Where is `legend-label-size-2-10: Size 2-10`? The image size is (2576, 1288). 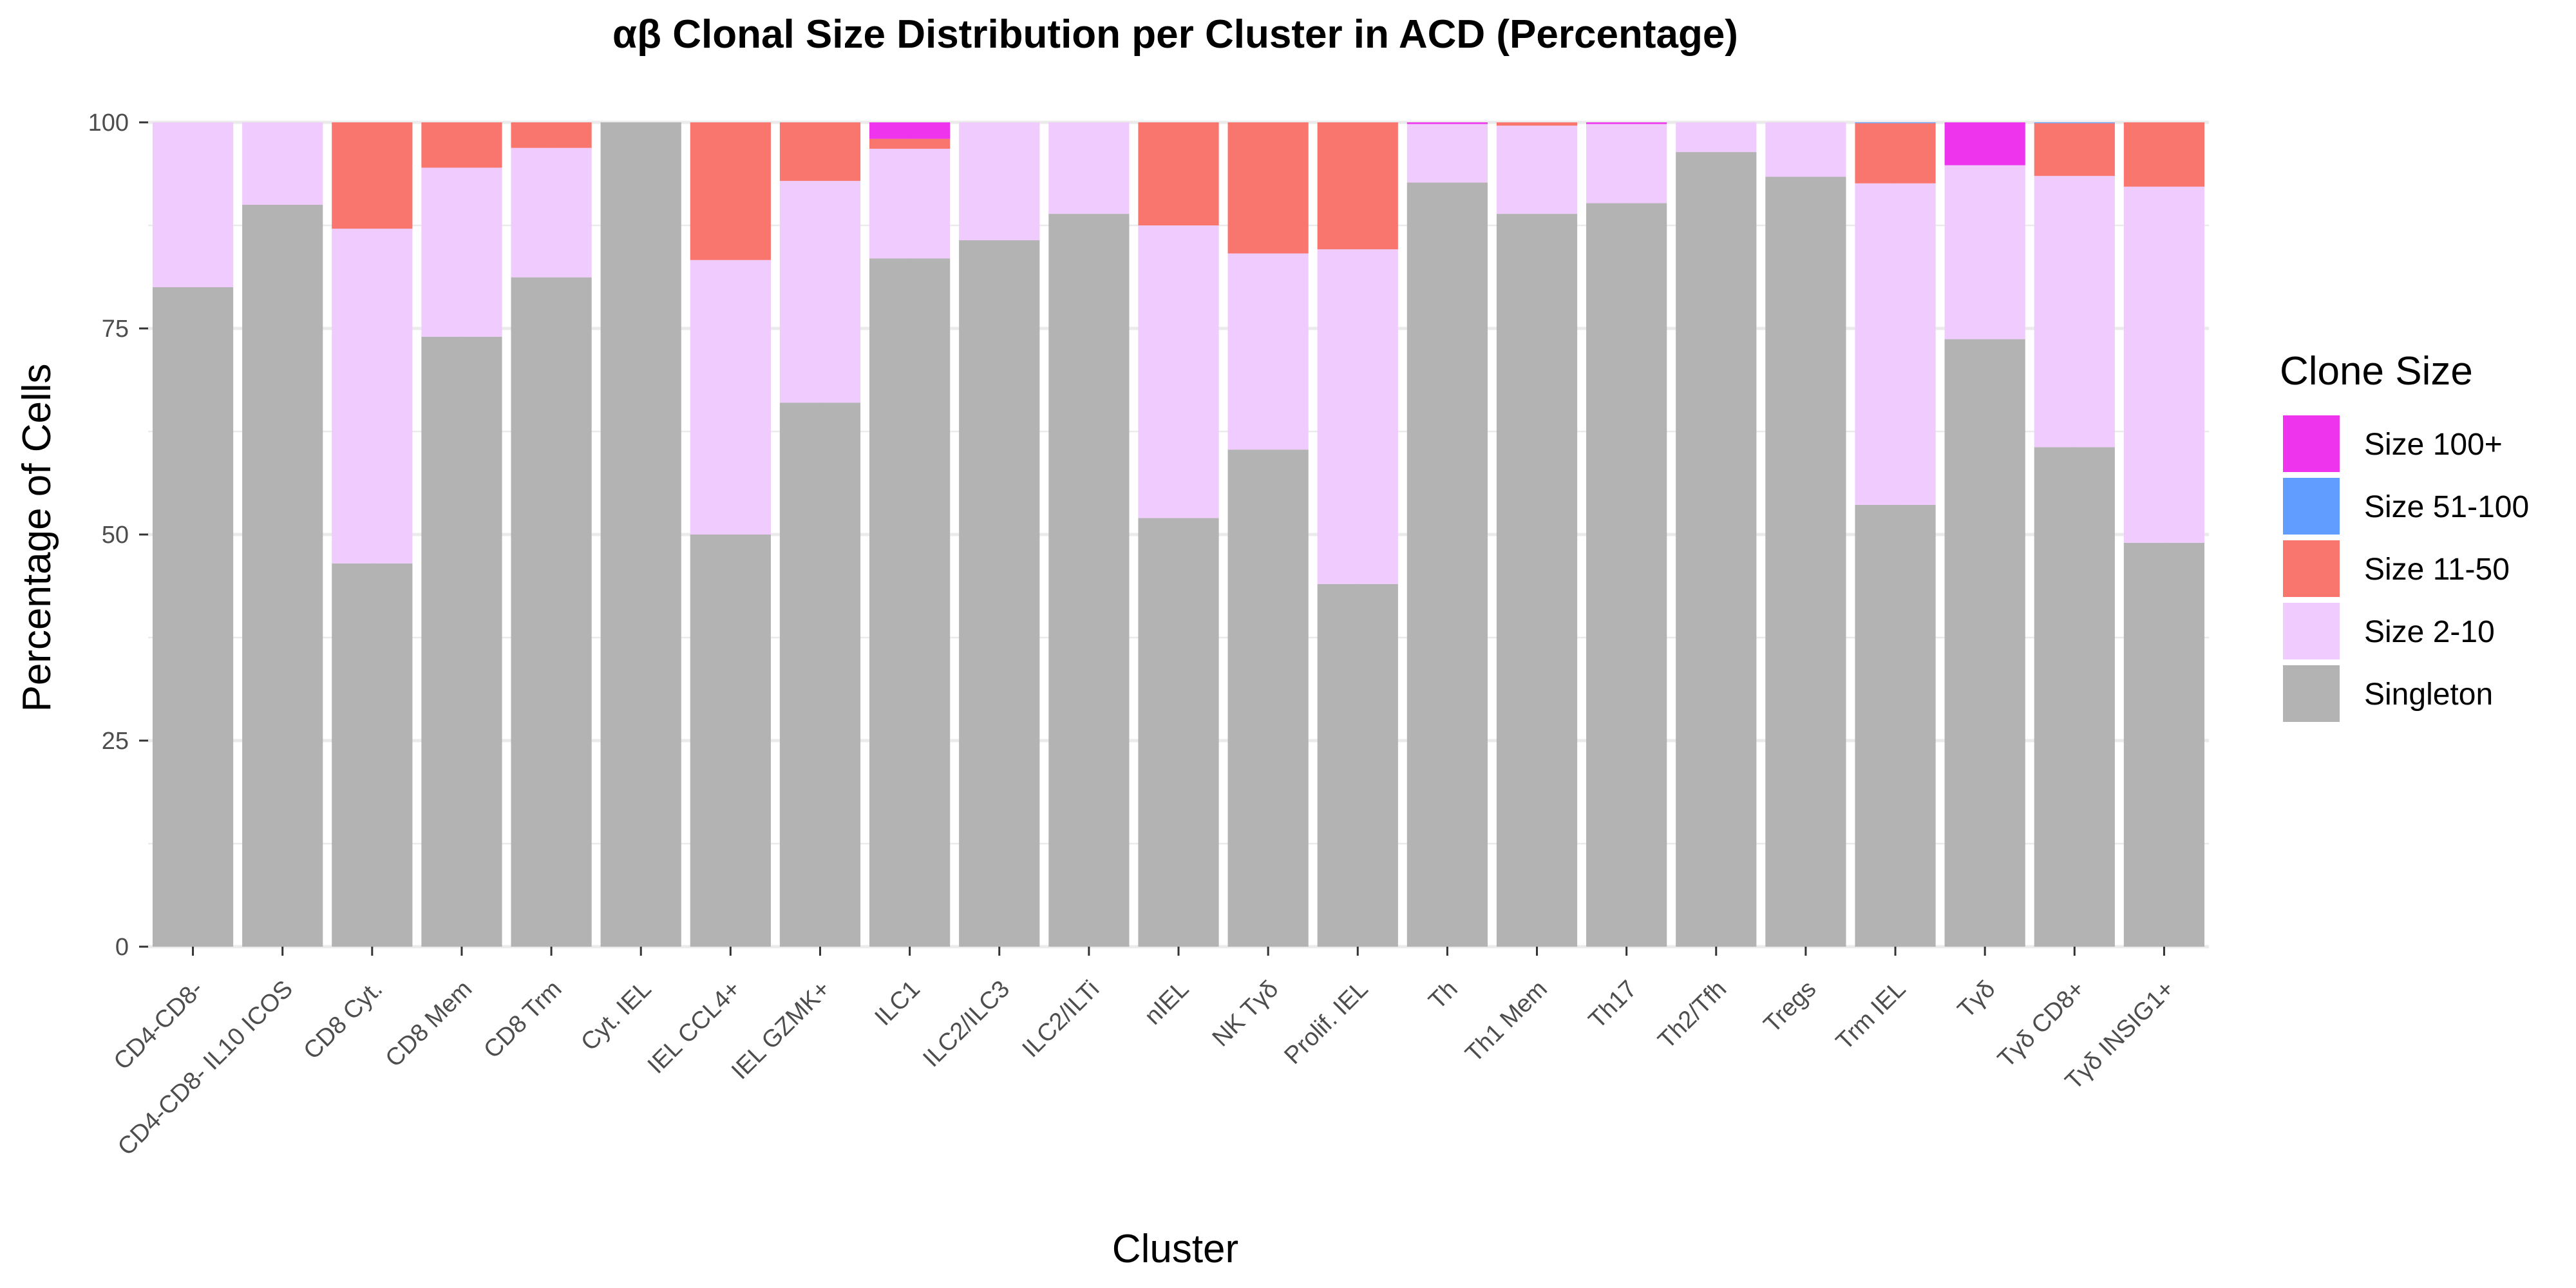
legend-label-size-2-10: Size 2-10 is located at coordinates (2429, 632).